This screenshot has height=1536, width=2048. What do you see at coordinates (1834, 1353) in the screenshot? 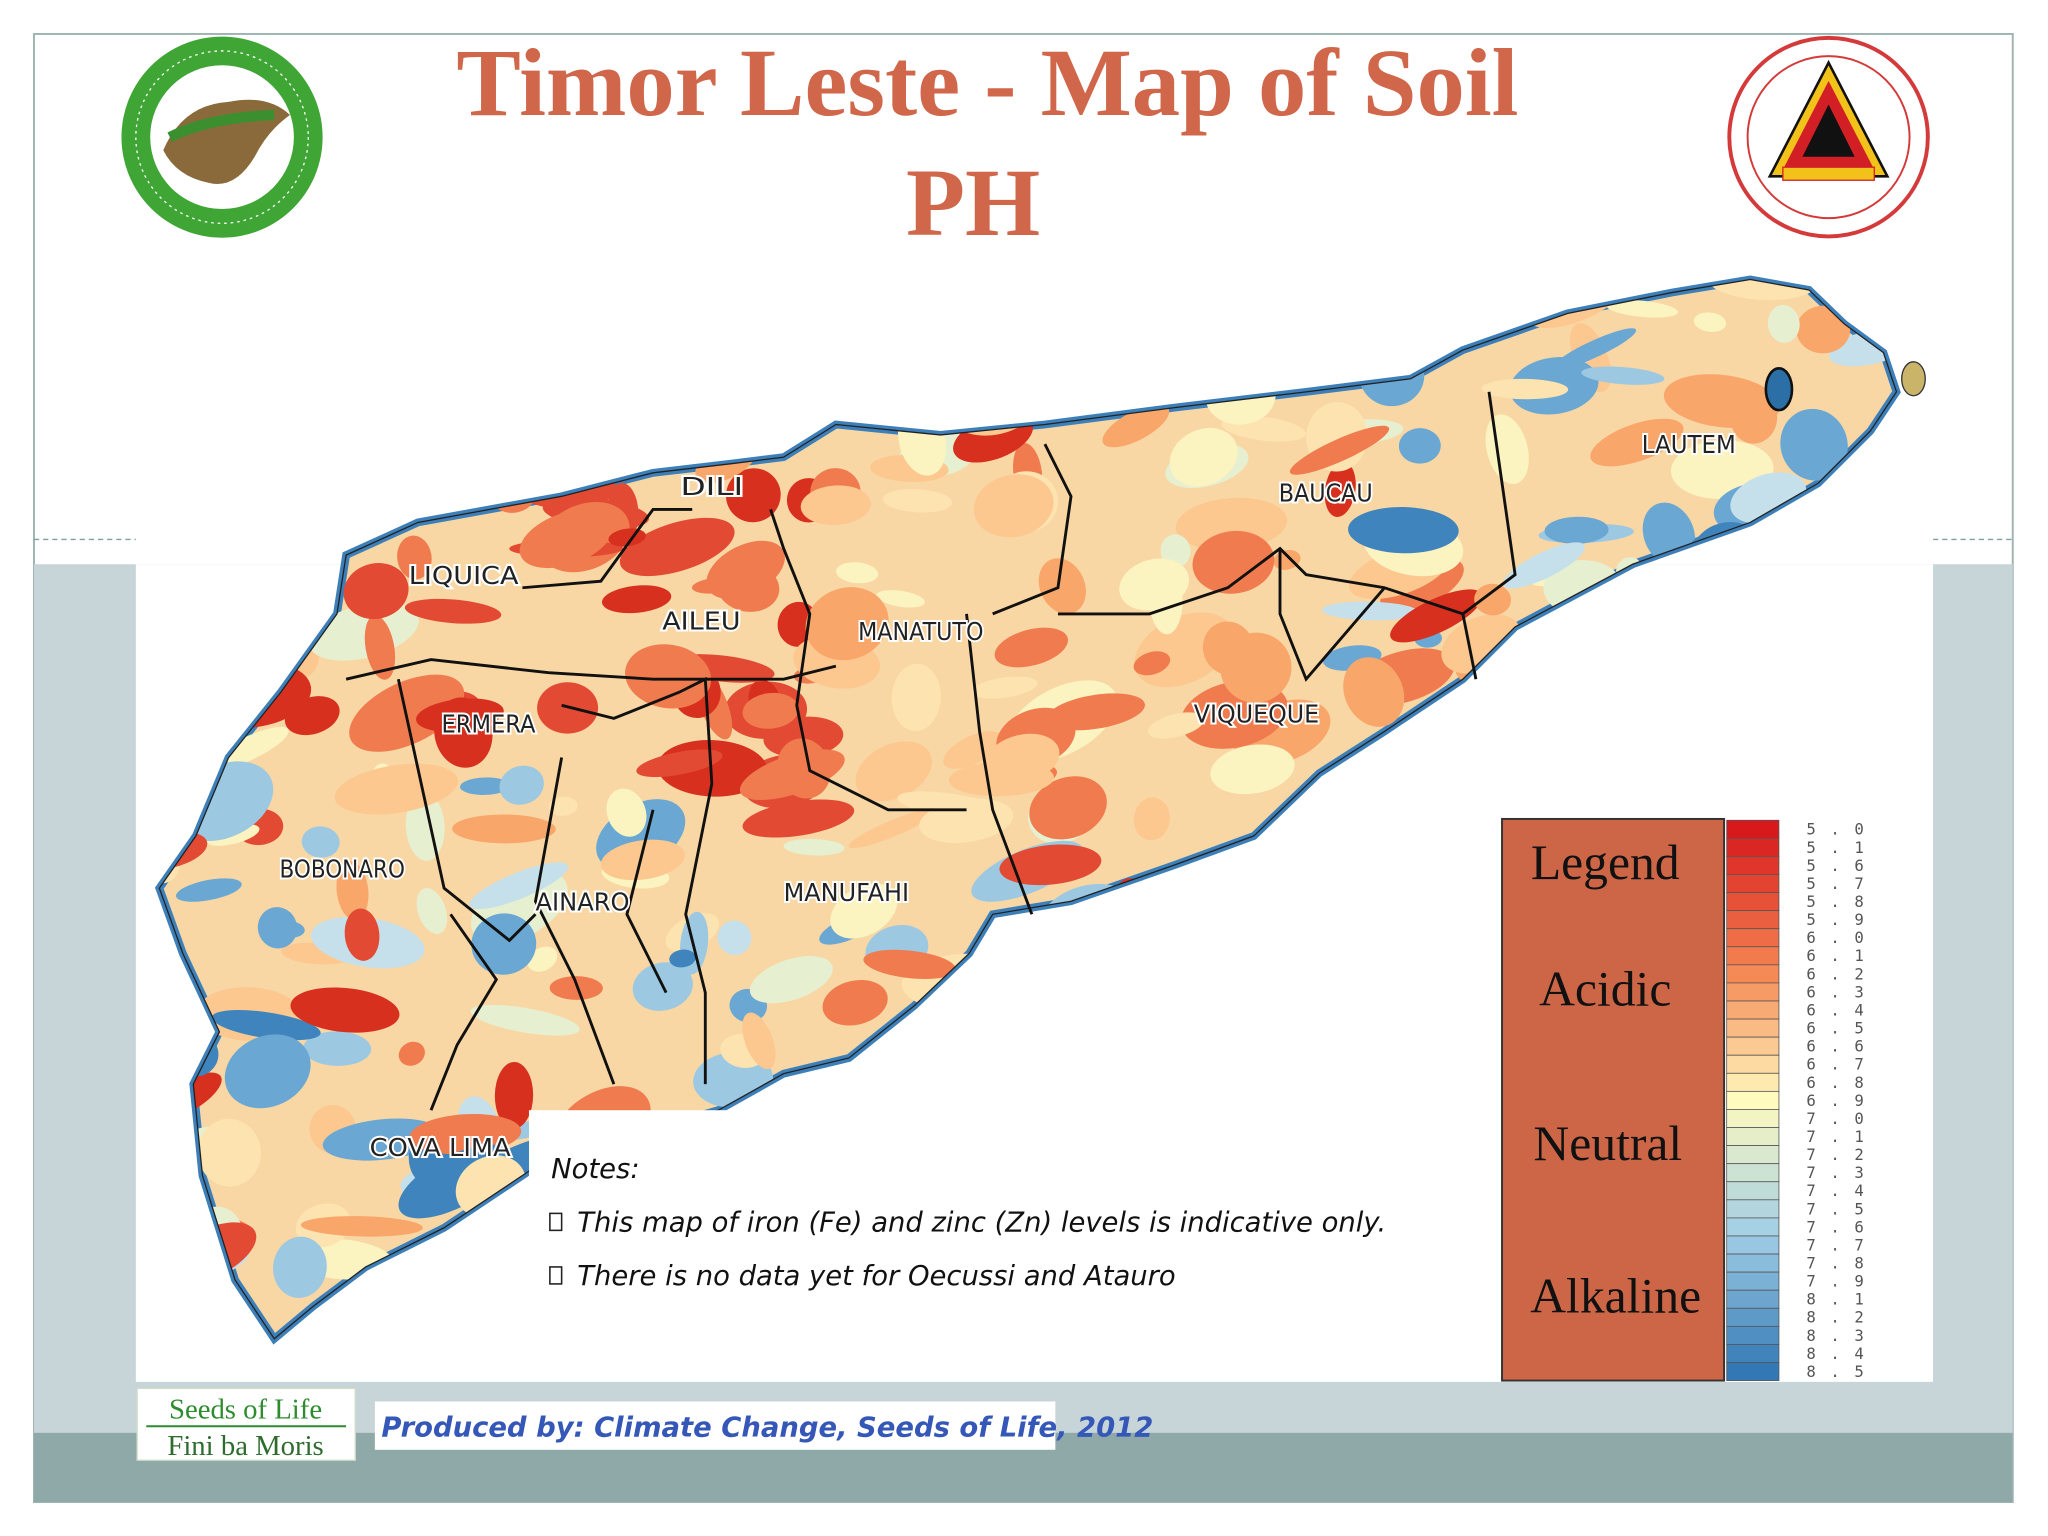
I see `legend-value: 8.4` at bounding box center [1834, 1353].